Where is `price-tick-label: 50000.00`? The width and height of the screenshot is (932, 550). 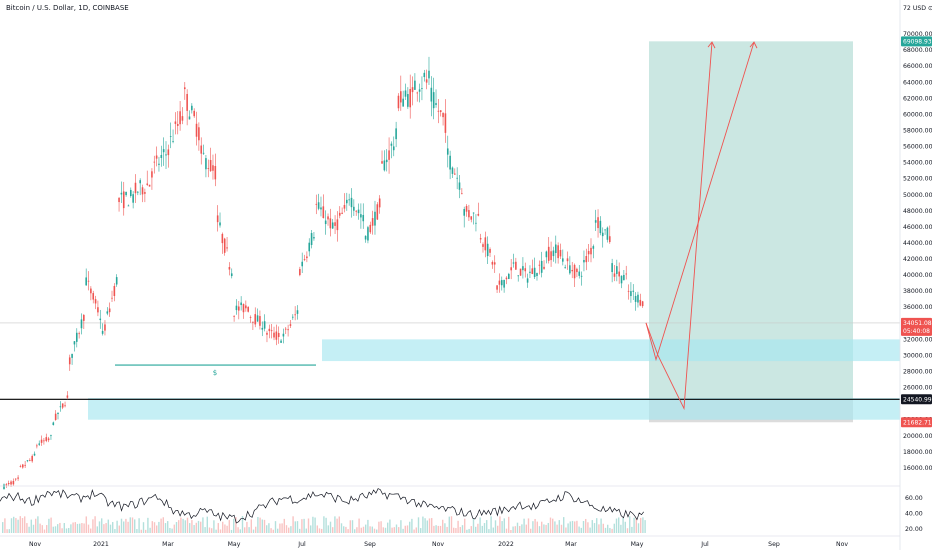
price-tick-label: 50000.00 is located at coordinates (917, 195).